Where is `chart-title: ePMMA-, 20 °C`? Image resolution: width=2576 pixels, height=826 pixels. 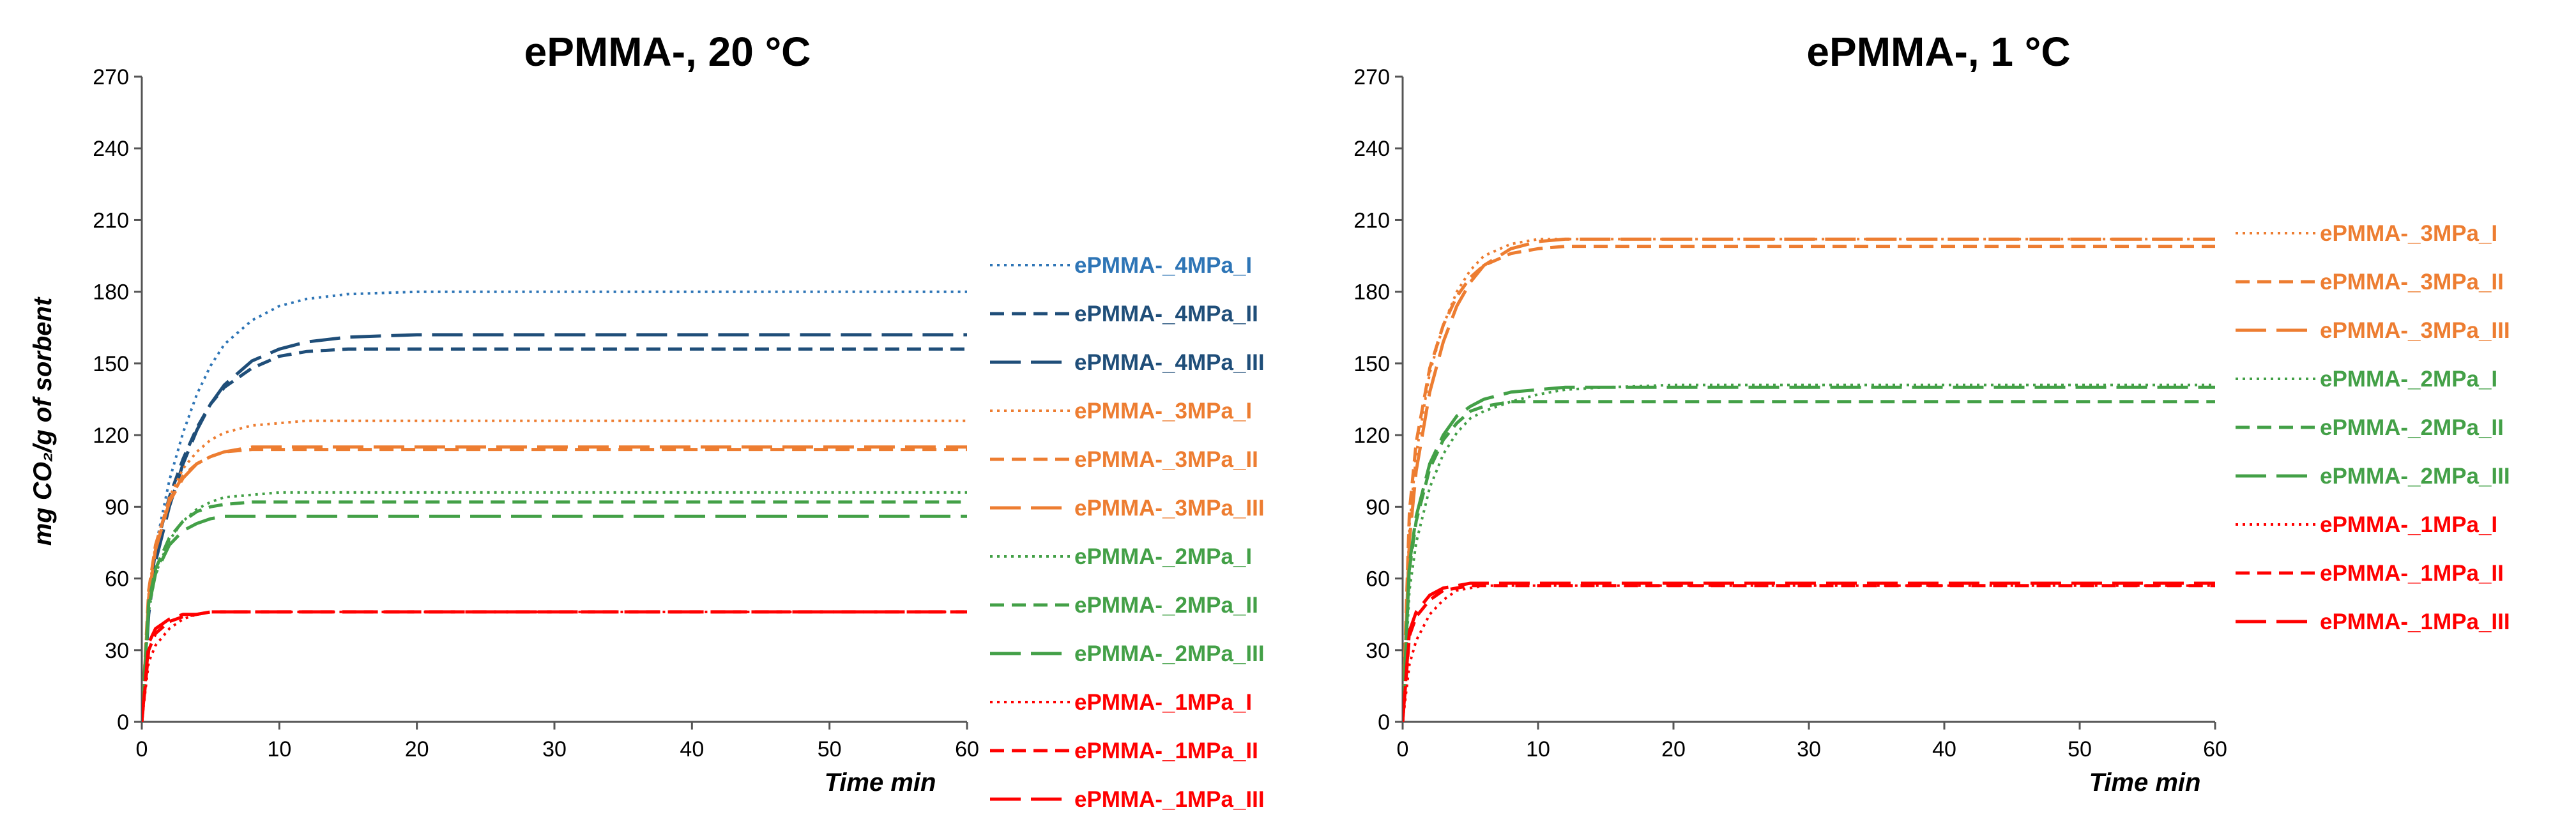
chart-title: ePMMA-, 20 °C is located at coordinates (667, 52).